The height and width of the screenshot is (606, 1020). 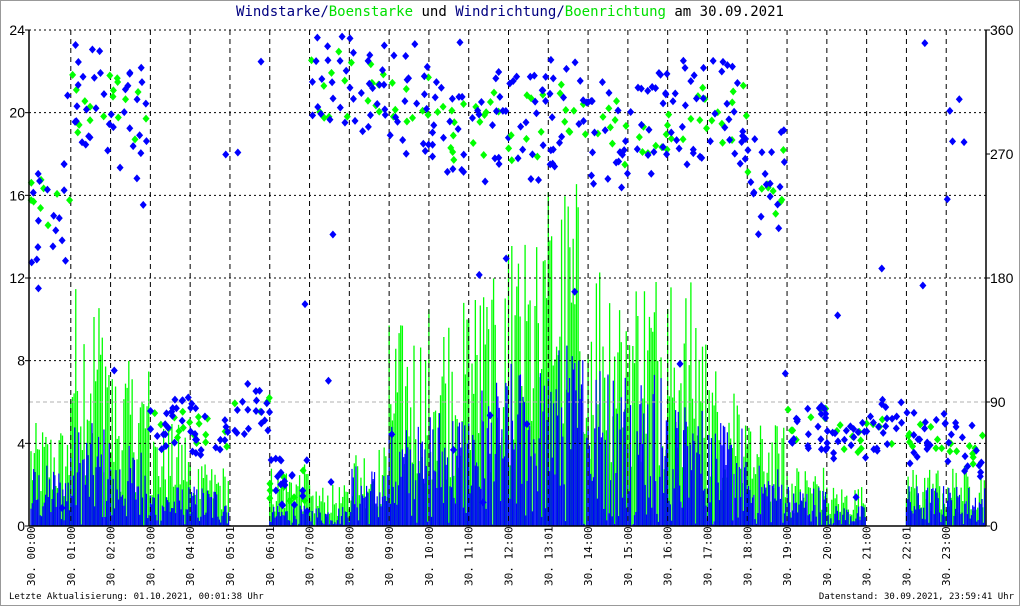 I want to click on y-tick-label-right: 90, so click(x=998, y=402).